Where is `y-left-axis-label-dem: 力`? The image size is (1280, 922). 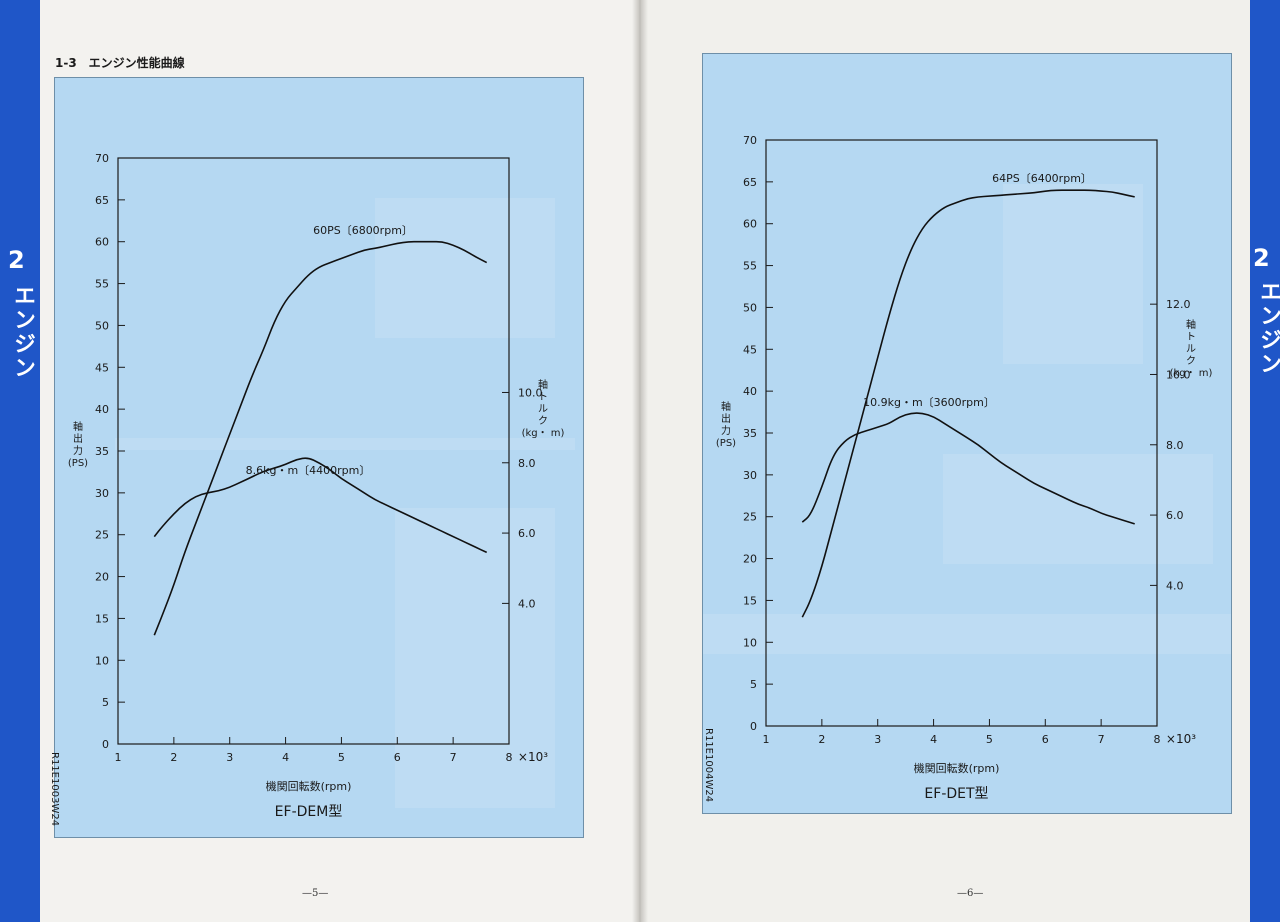 y-left-axis-label-dem: 力 is located at coordinates (78, 450).